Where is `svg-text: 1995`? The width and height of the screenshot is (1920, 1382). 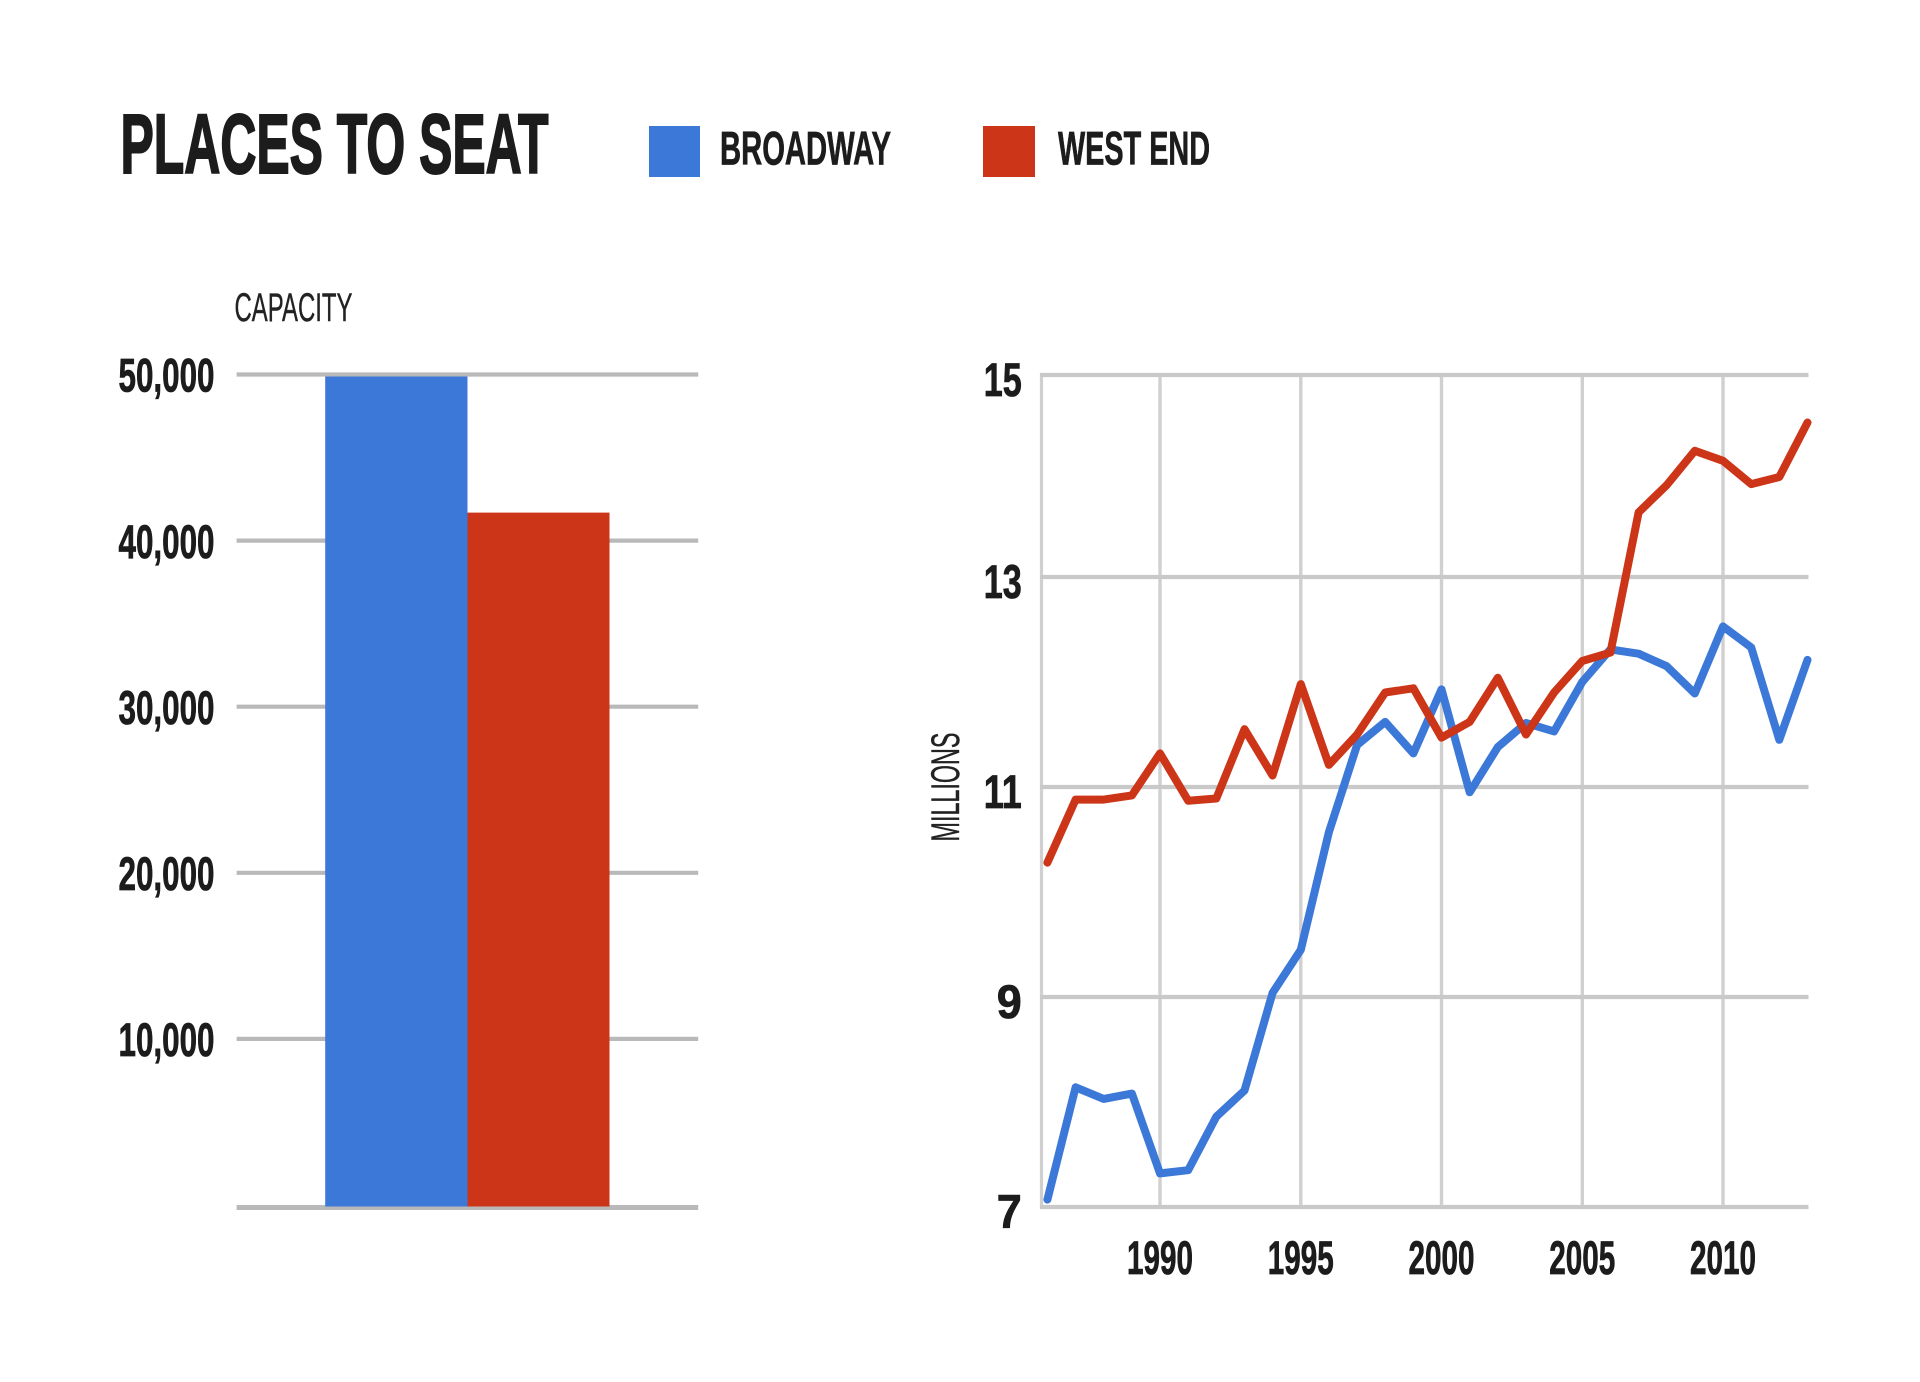 svg-text: 1995 is located at coordinates (1301, 1258).